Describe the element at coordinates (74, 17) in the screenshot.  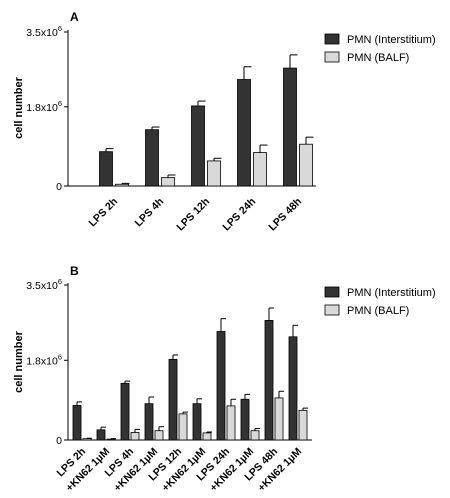
I see `panel-label: A` at that location.